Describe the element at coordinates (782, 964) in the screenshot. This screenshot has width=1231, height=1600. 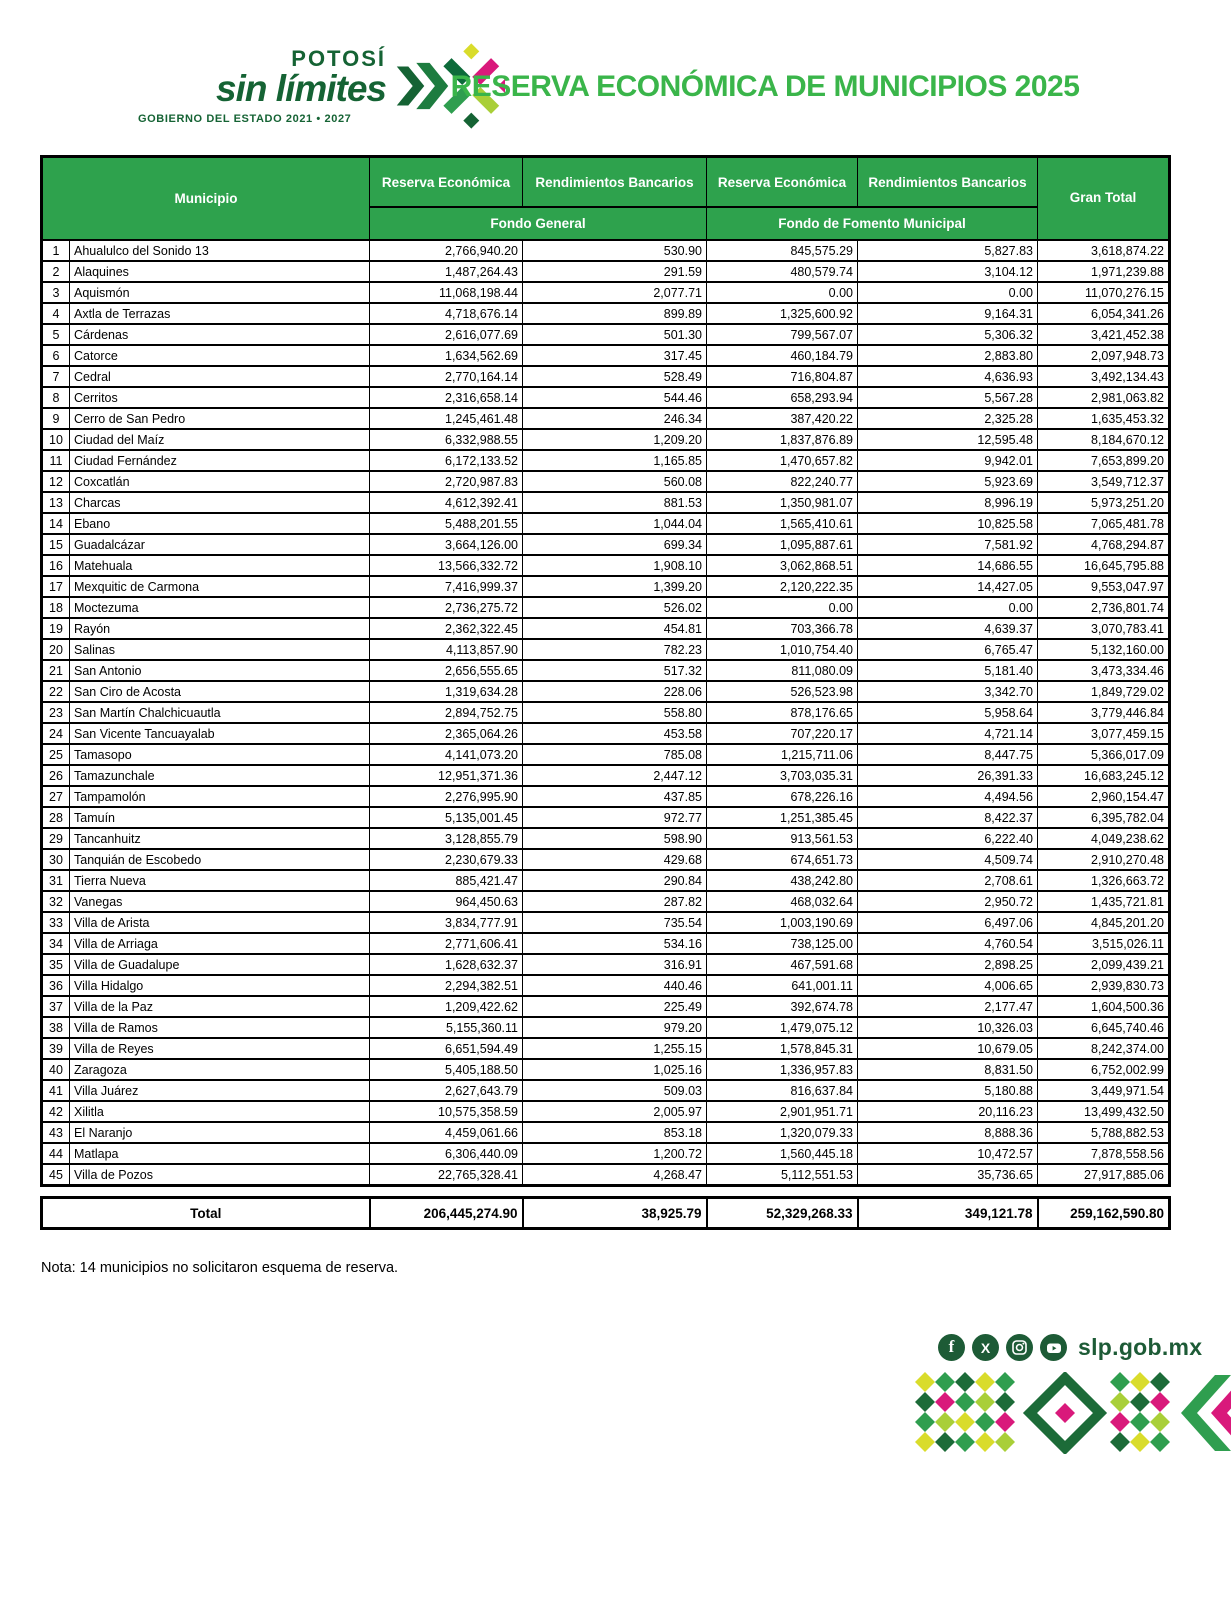
I see `cell-reserva-fondo-fomento: 467,591.68` at that location.